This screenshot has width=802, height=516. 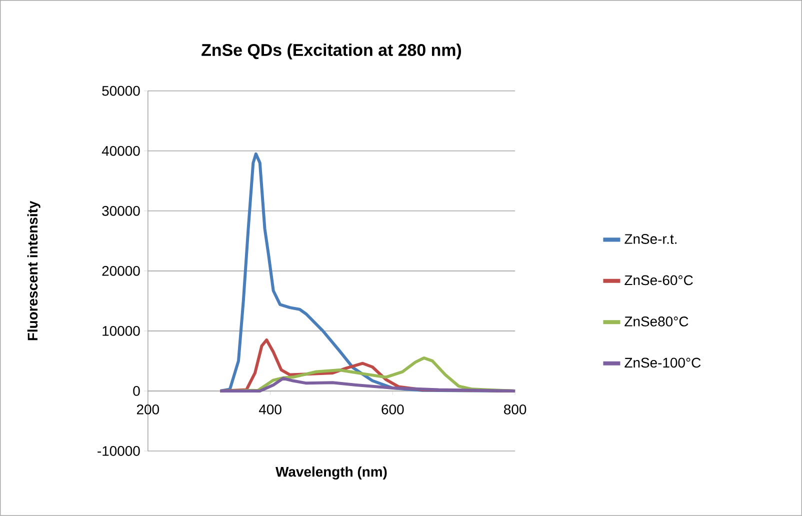 What do you see at coordinates (33, 270) in the screenshot?
I see `y-axis-title: Fluorescent intensity` at bounding box center [33, 270].